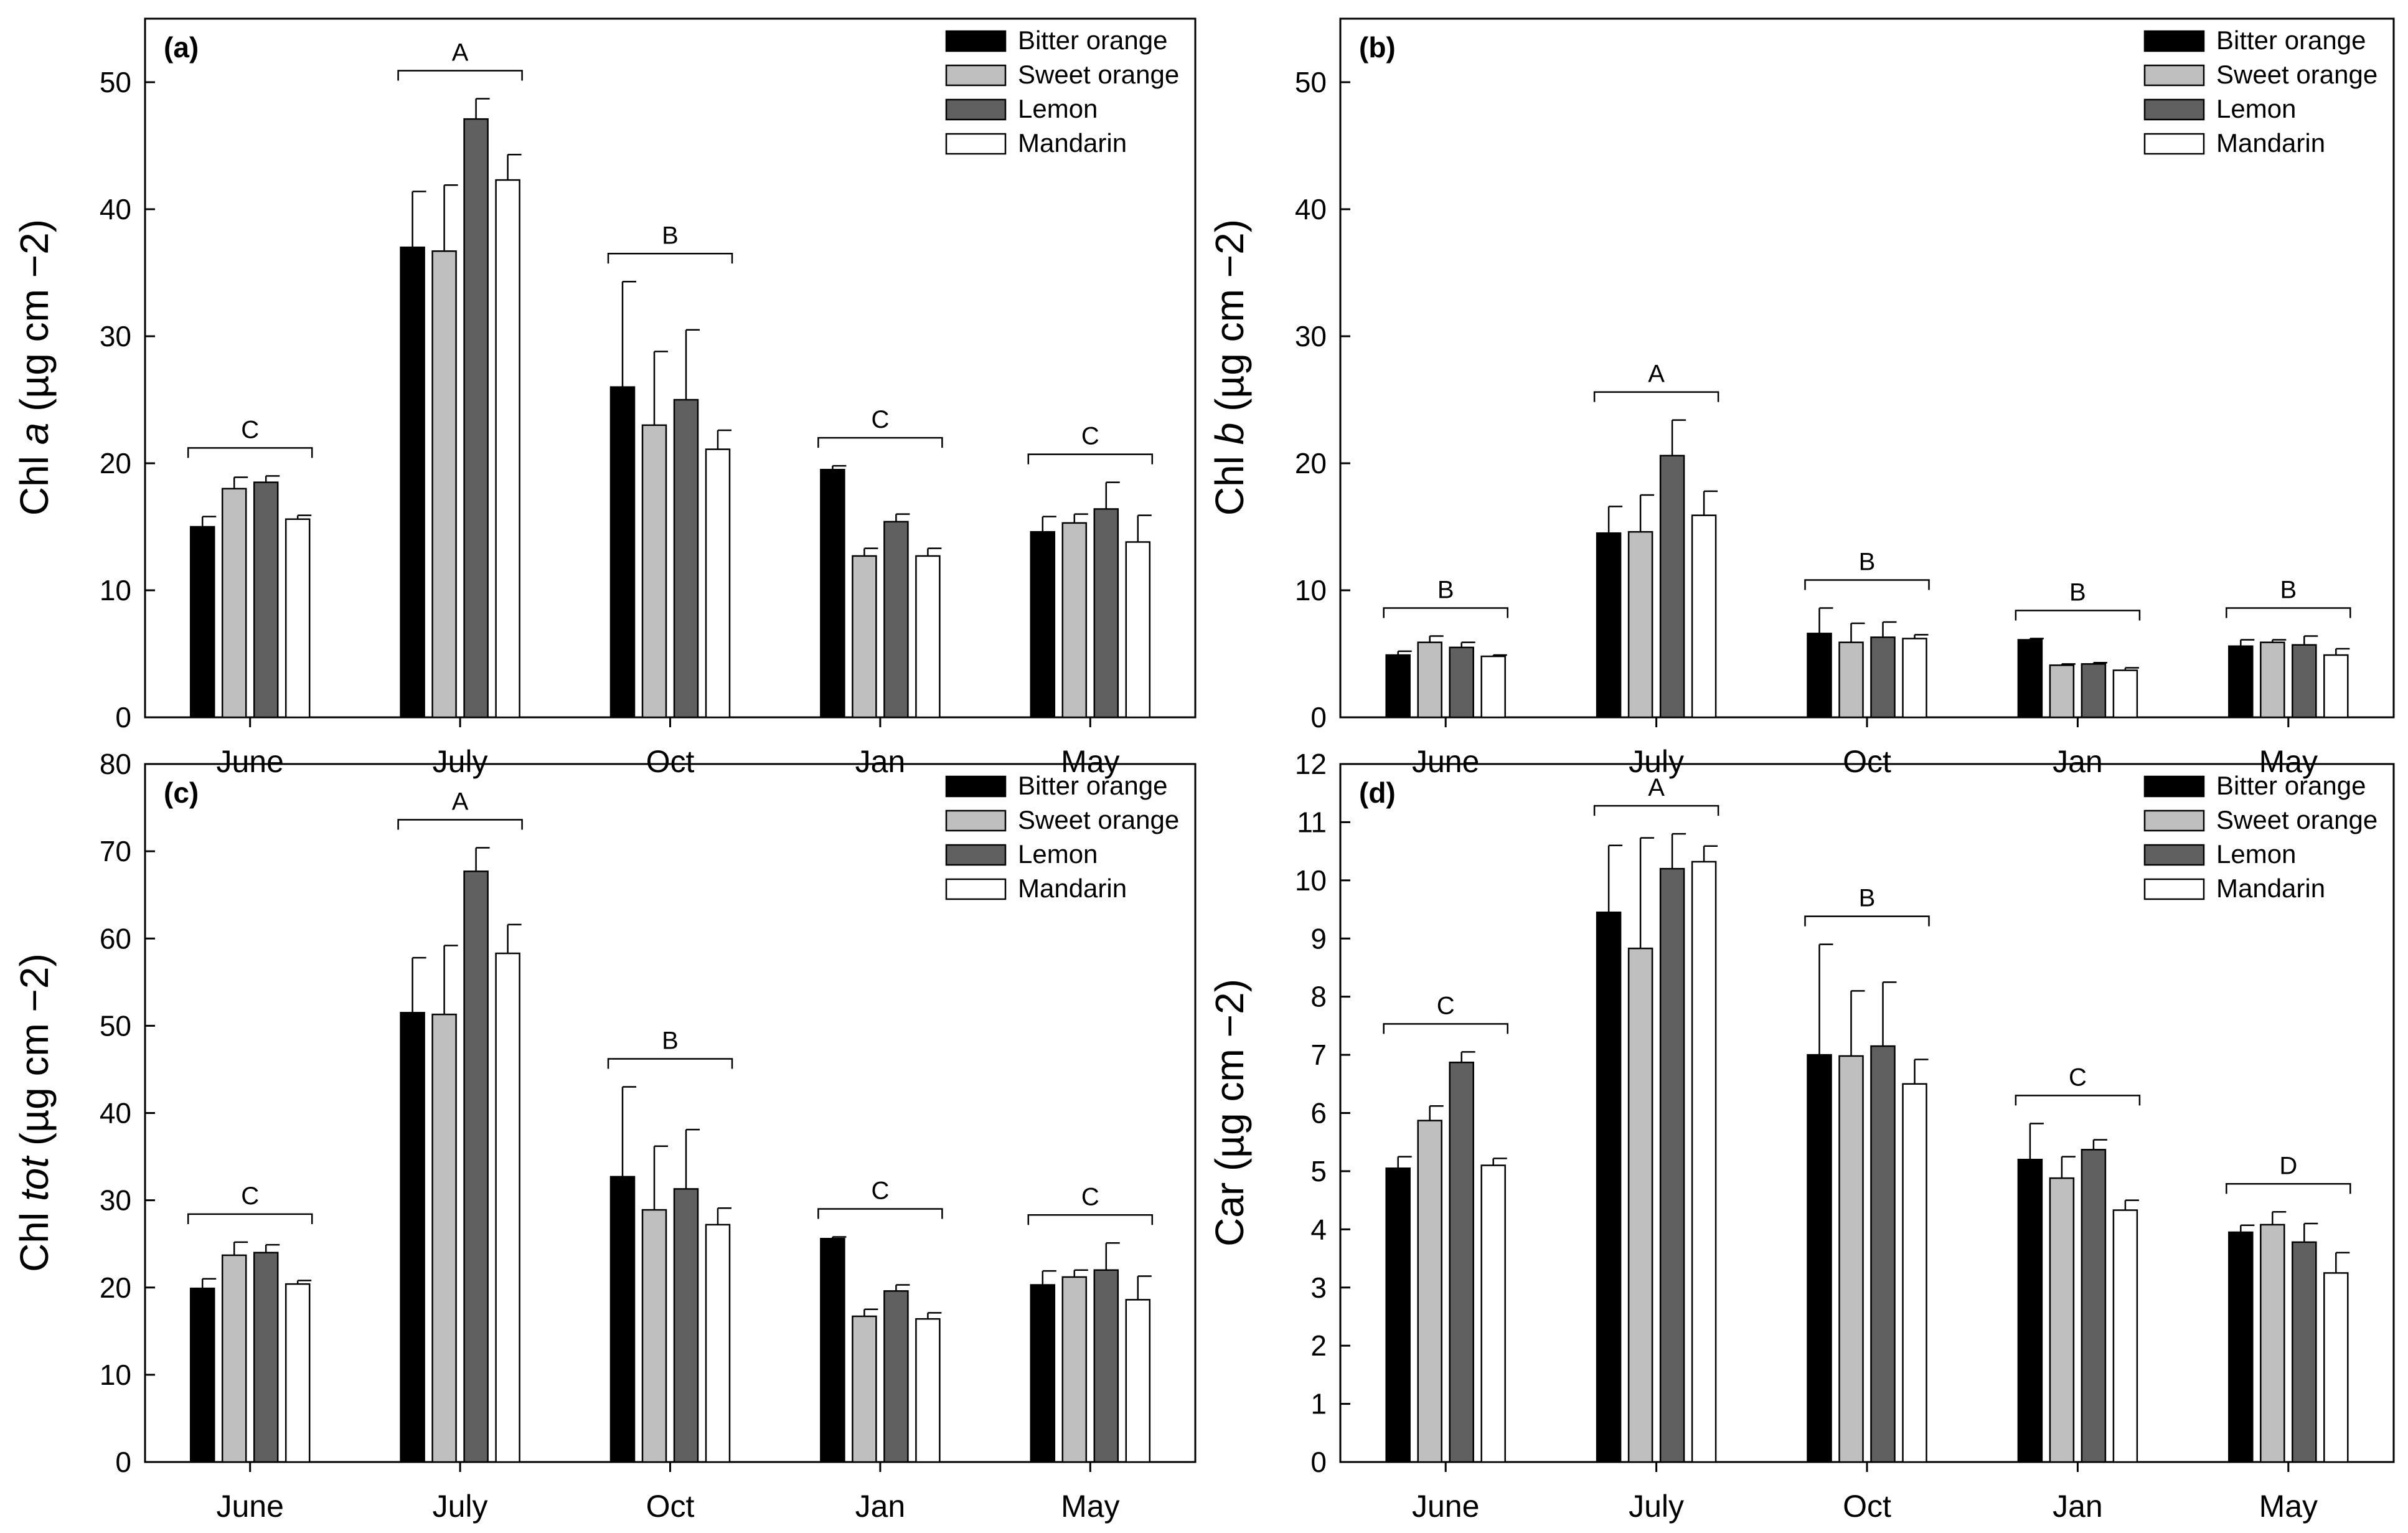 This screenshot has width=2408, height=1533. I want to click on legend-label: Sweet orange, so click(1099, 819).